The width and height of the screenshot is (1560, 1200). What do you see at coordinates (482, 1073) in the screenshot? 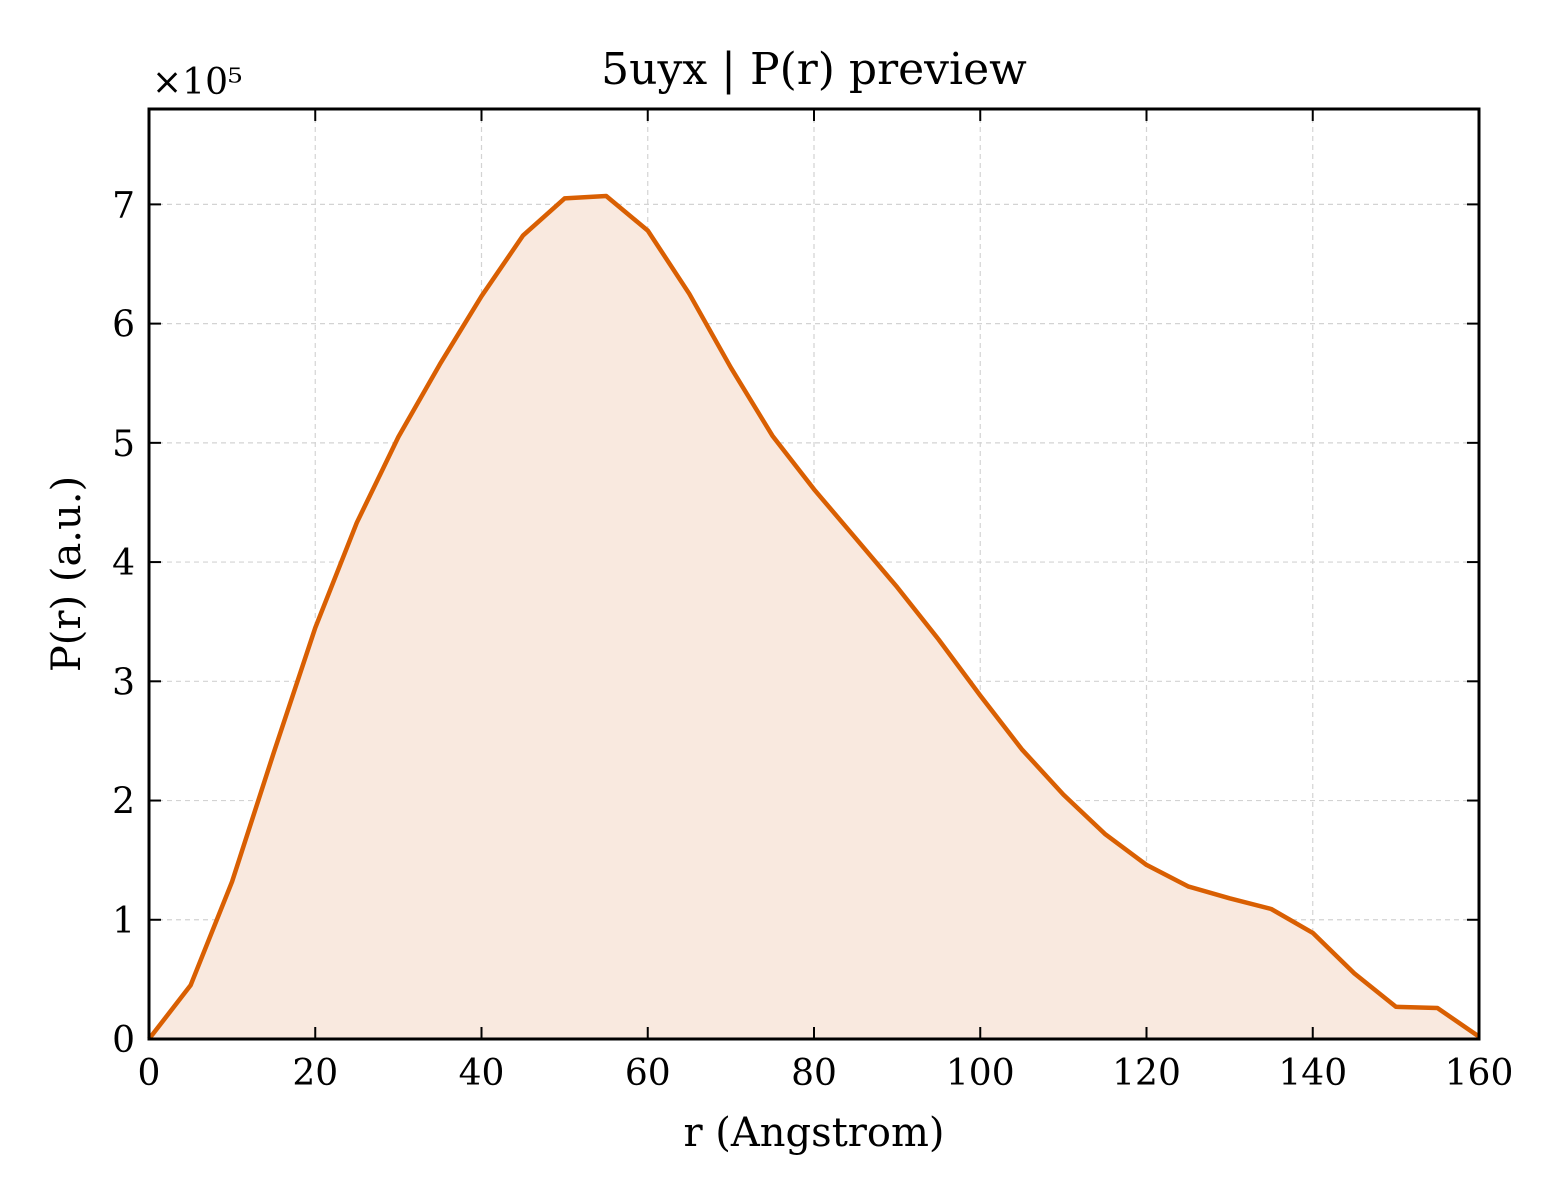
I see `x-tick-label: 40` at bounding box center [482, 1073].